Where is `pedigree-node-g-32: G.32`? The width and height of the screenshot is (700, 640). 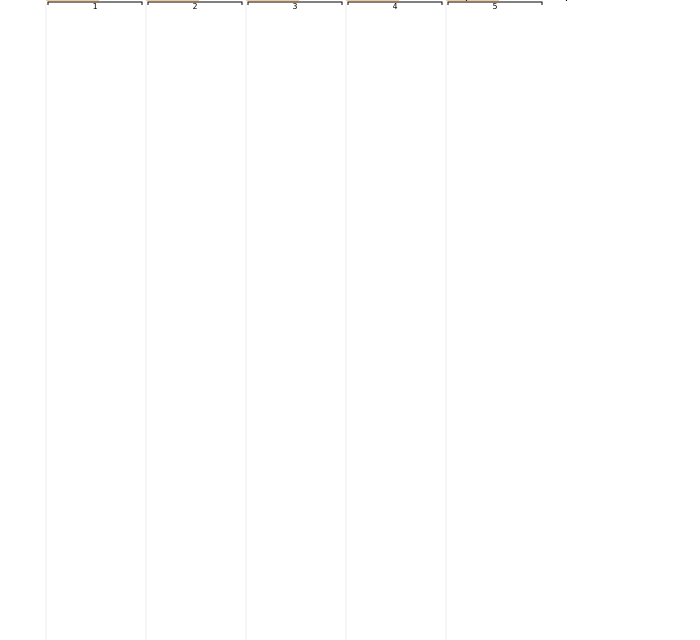 pedigree-node-g-32: G.32 is located at coordinates (511, 1).